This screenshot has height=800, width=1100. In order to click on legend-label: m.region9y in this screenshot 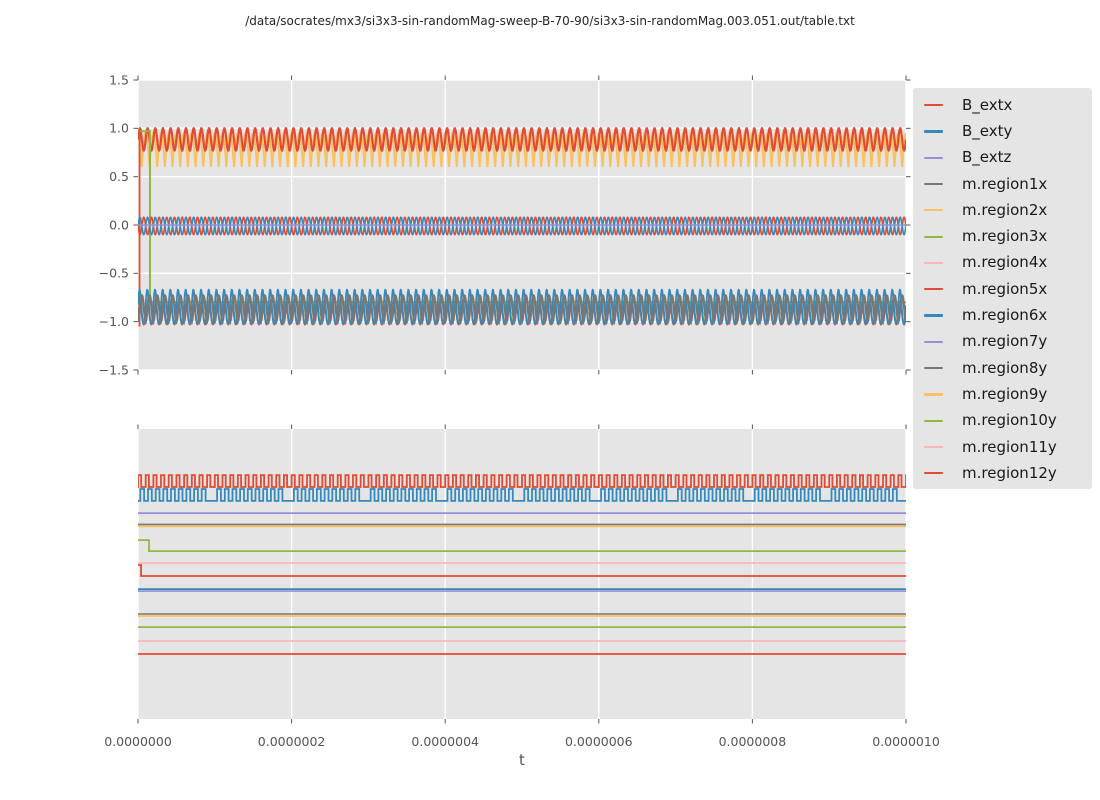, I will do `click(1005, 393)`.